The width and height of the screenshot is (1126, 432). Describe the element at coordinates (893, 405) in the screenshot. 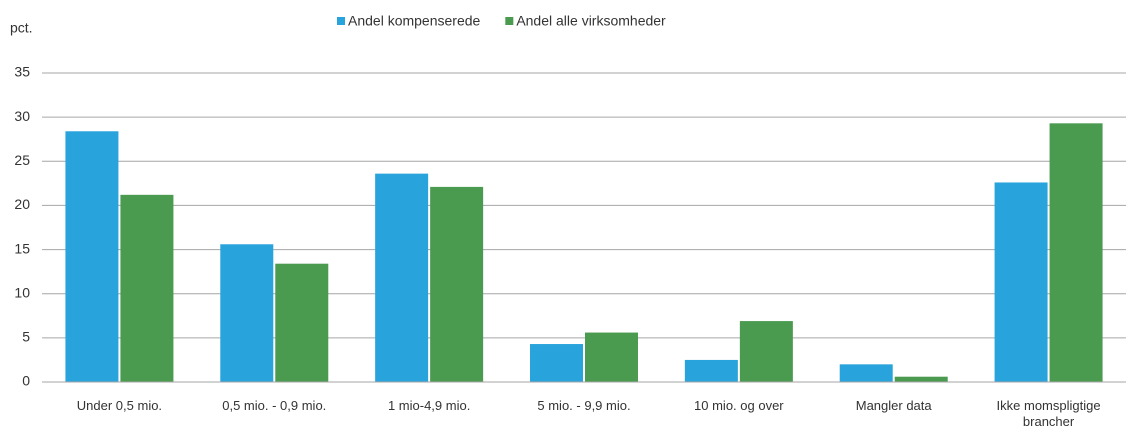

I see `x-tick-label: Mangler data` at that location.